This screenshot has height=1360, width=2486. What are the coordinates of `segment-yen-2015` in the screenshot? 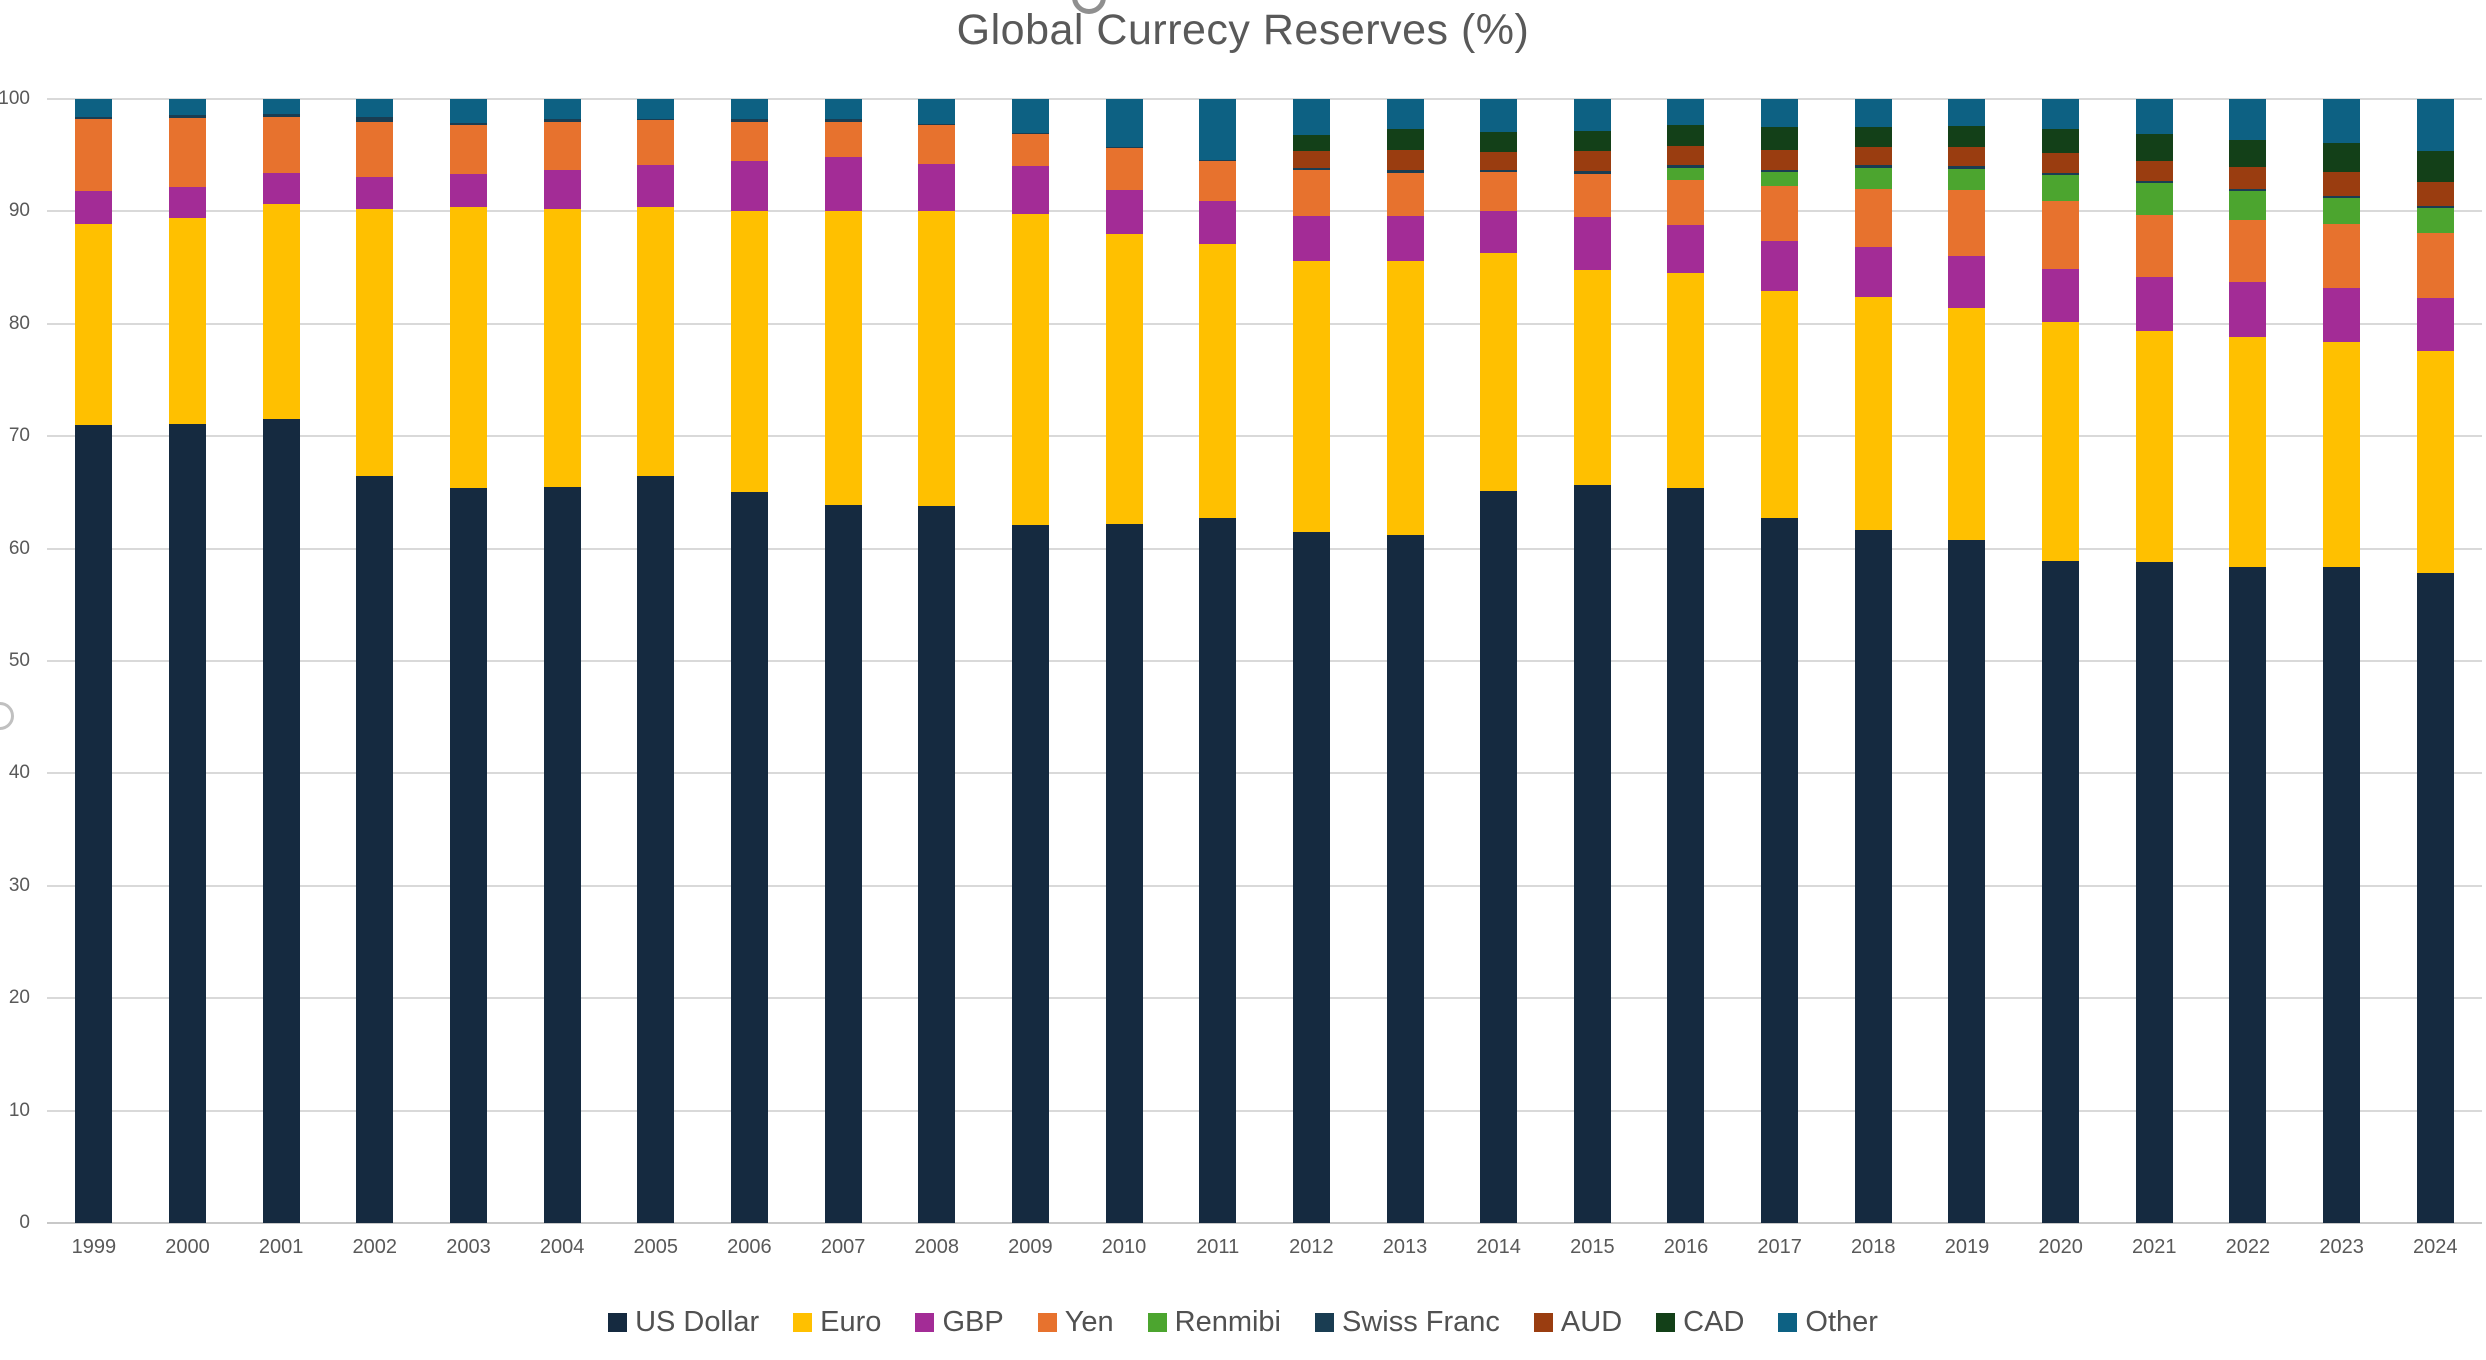 It's located at (1592, 196).